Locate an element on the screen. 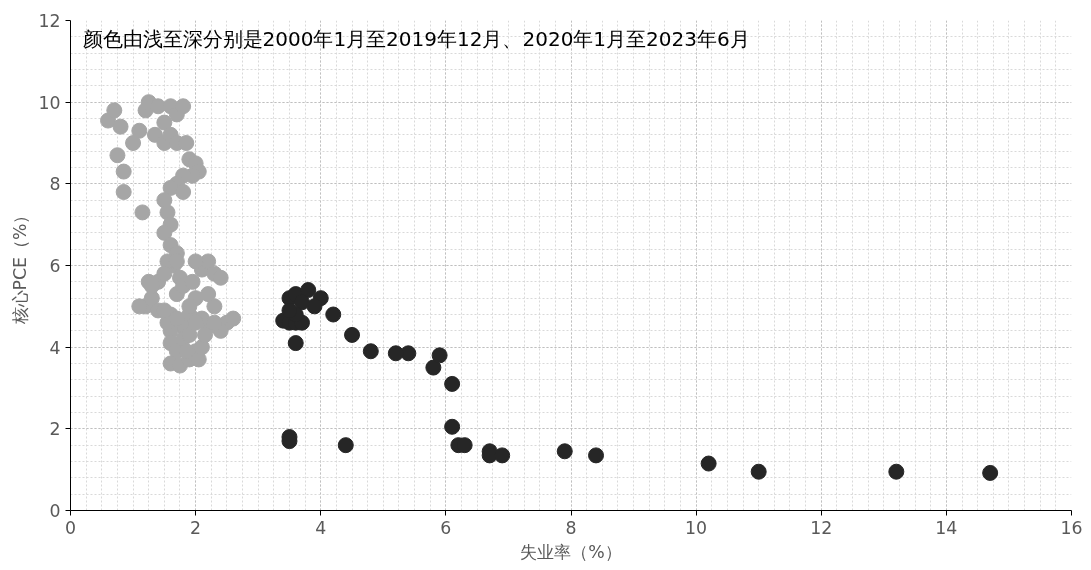 This screenshot has width=1091, height=570. x-tick-label: 2 is located at coordinates (196, 527).